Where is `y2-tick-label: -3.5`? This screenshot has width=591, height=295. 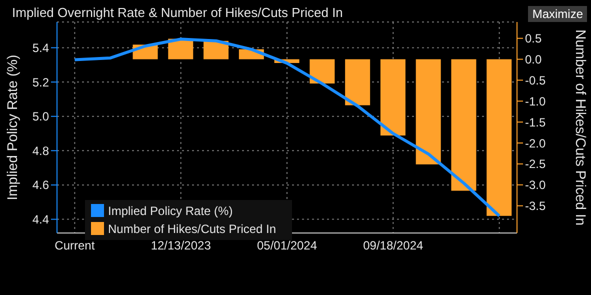
y2-tick-label: -3.5 is located at coordinates (535, 206).